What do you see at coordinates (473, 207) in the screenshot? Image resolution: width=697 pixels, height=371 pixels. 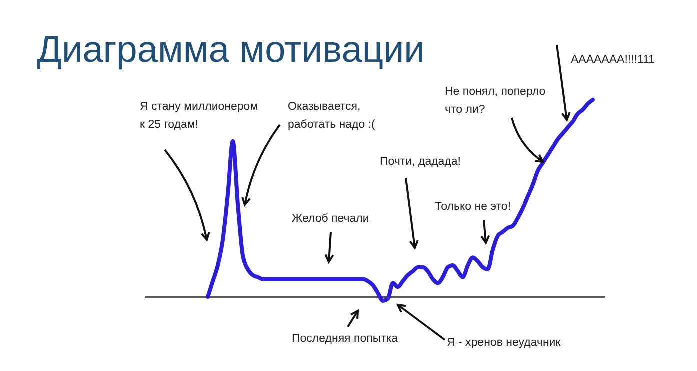 I see `annotation: Только не это!` at bounding box center [473, 207].